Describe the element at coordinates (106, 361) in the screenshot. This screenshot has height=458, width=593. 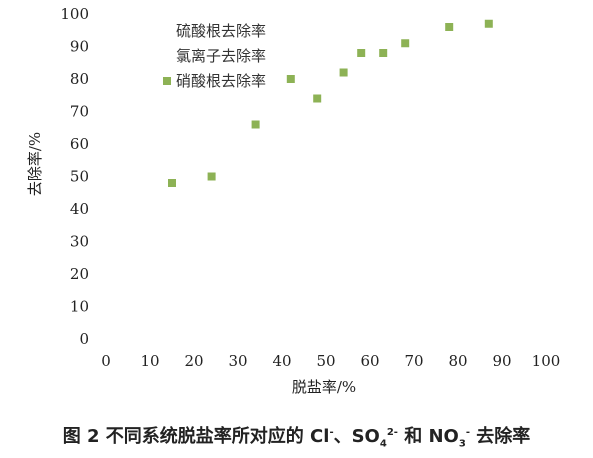
I see `x-tick-label: 0` at that location.